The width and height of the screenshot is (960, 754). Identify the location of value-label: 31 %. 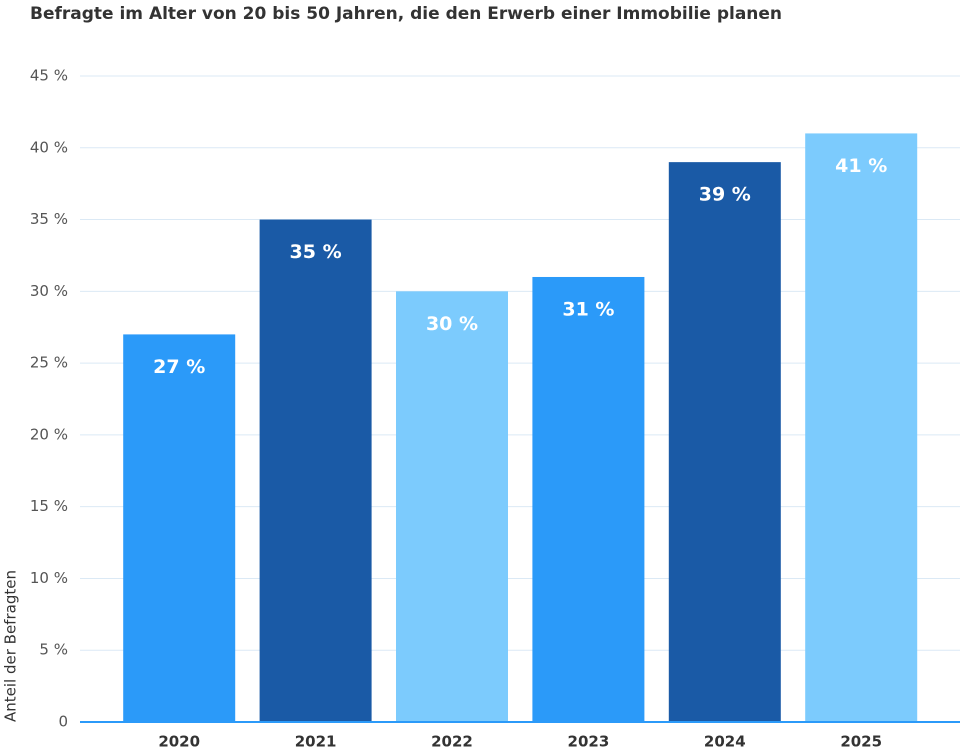
(588, 309).